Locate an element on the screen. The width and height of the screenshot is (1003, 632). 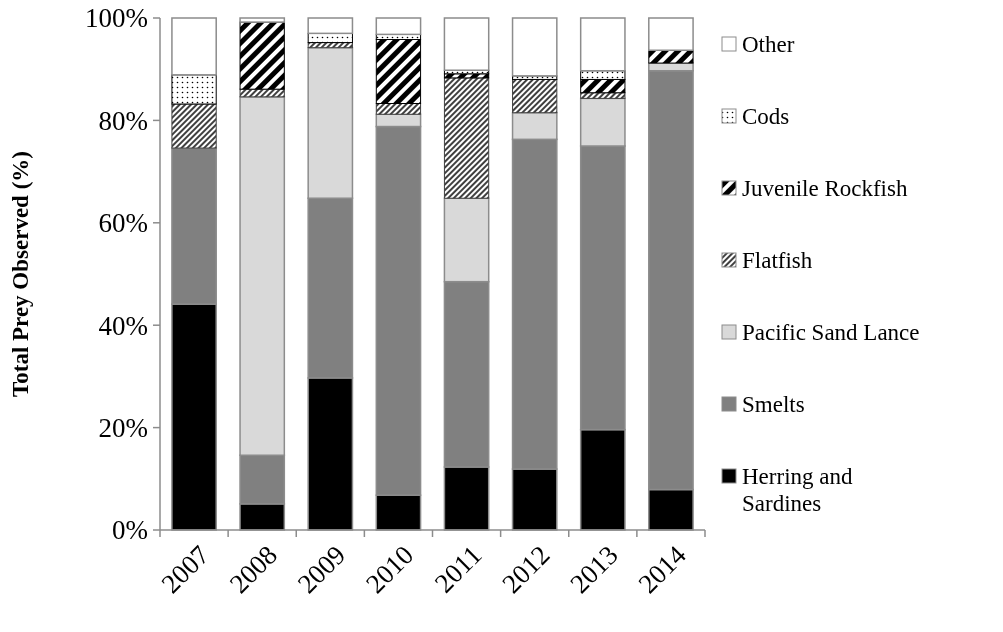
legend-label: Juvenile Rockfish is located at coordinates (825, 189).